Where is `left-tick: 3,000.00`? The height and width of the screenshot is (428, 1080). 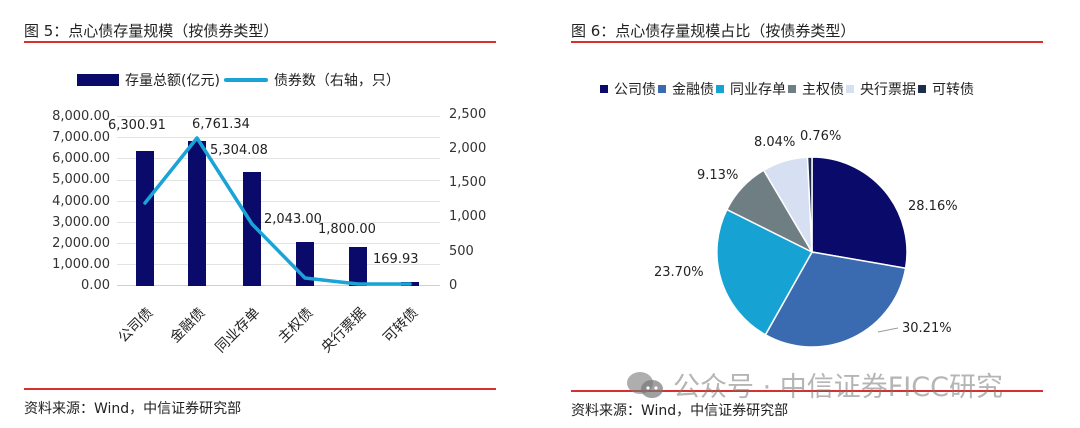
left-tick: 3,000.00 is located at coordinates (81, 222).